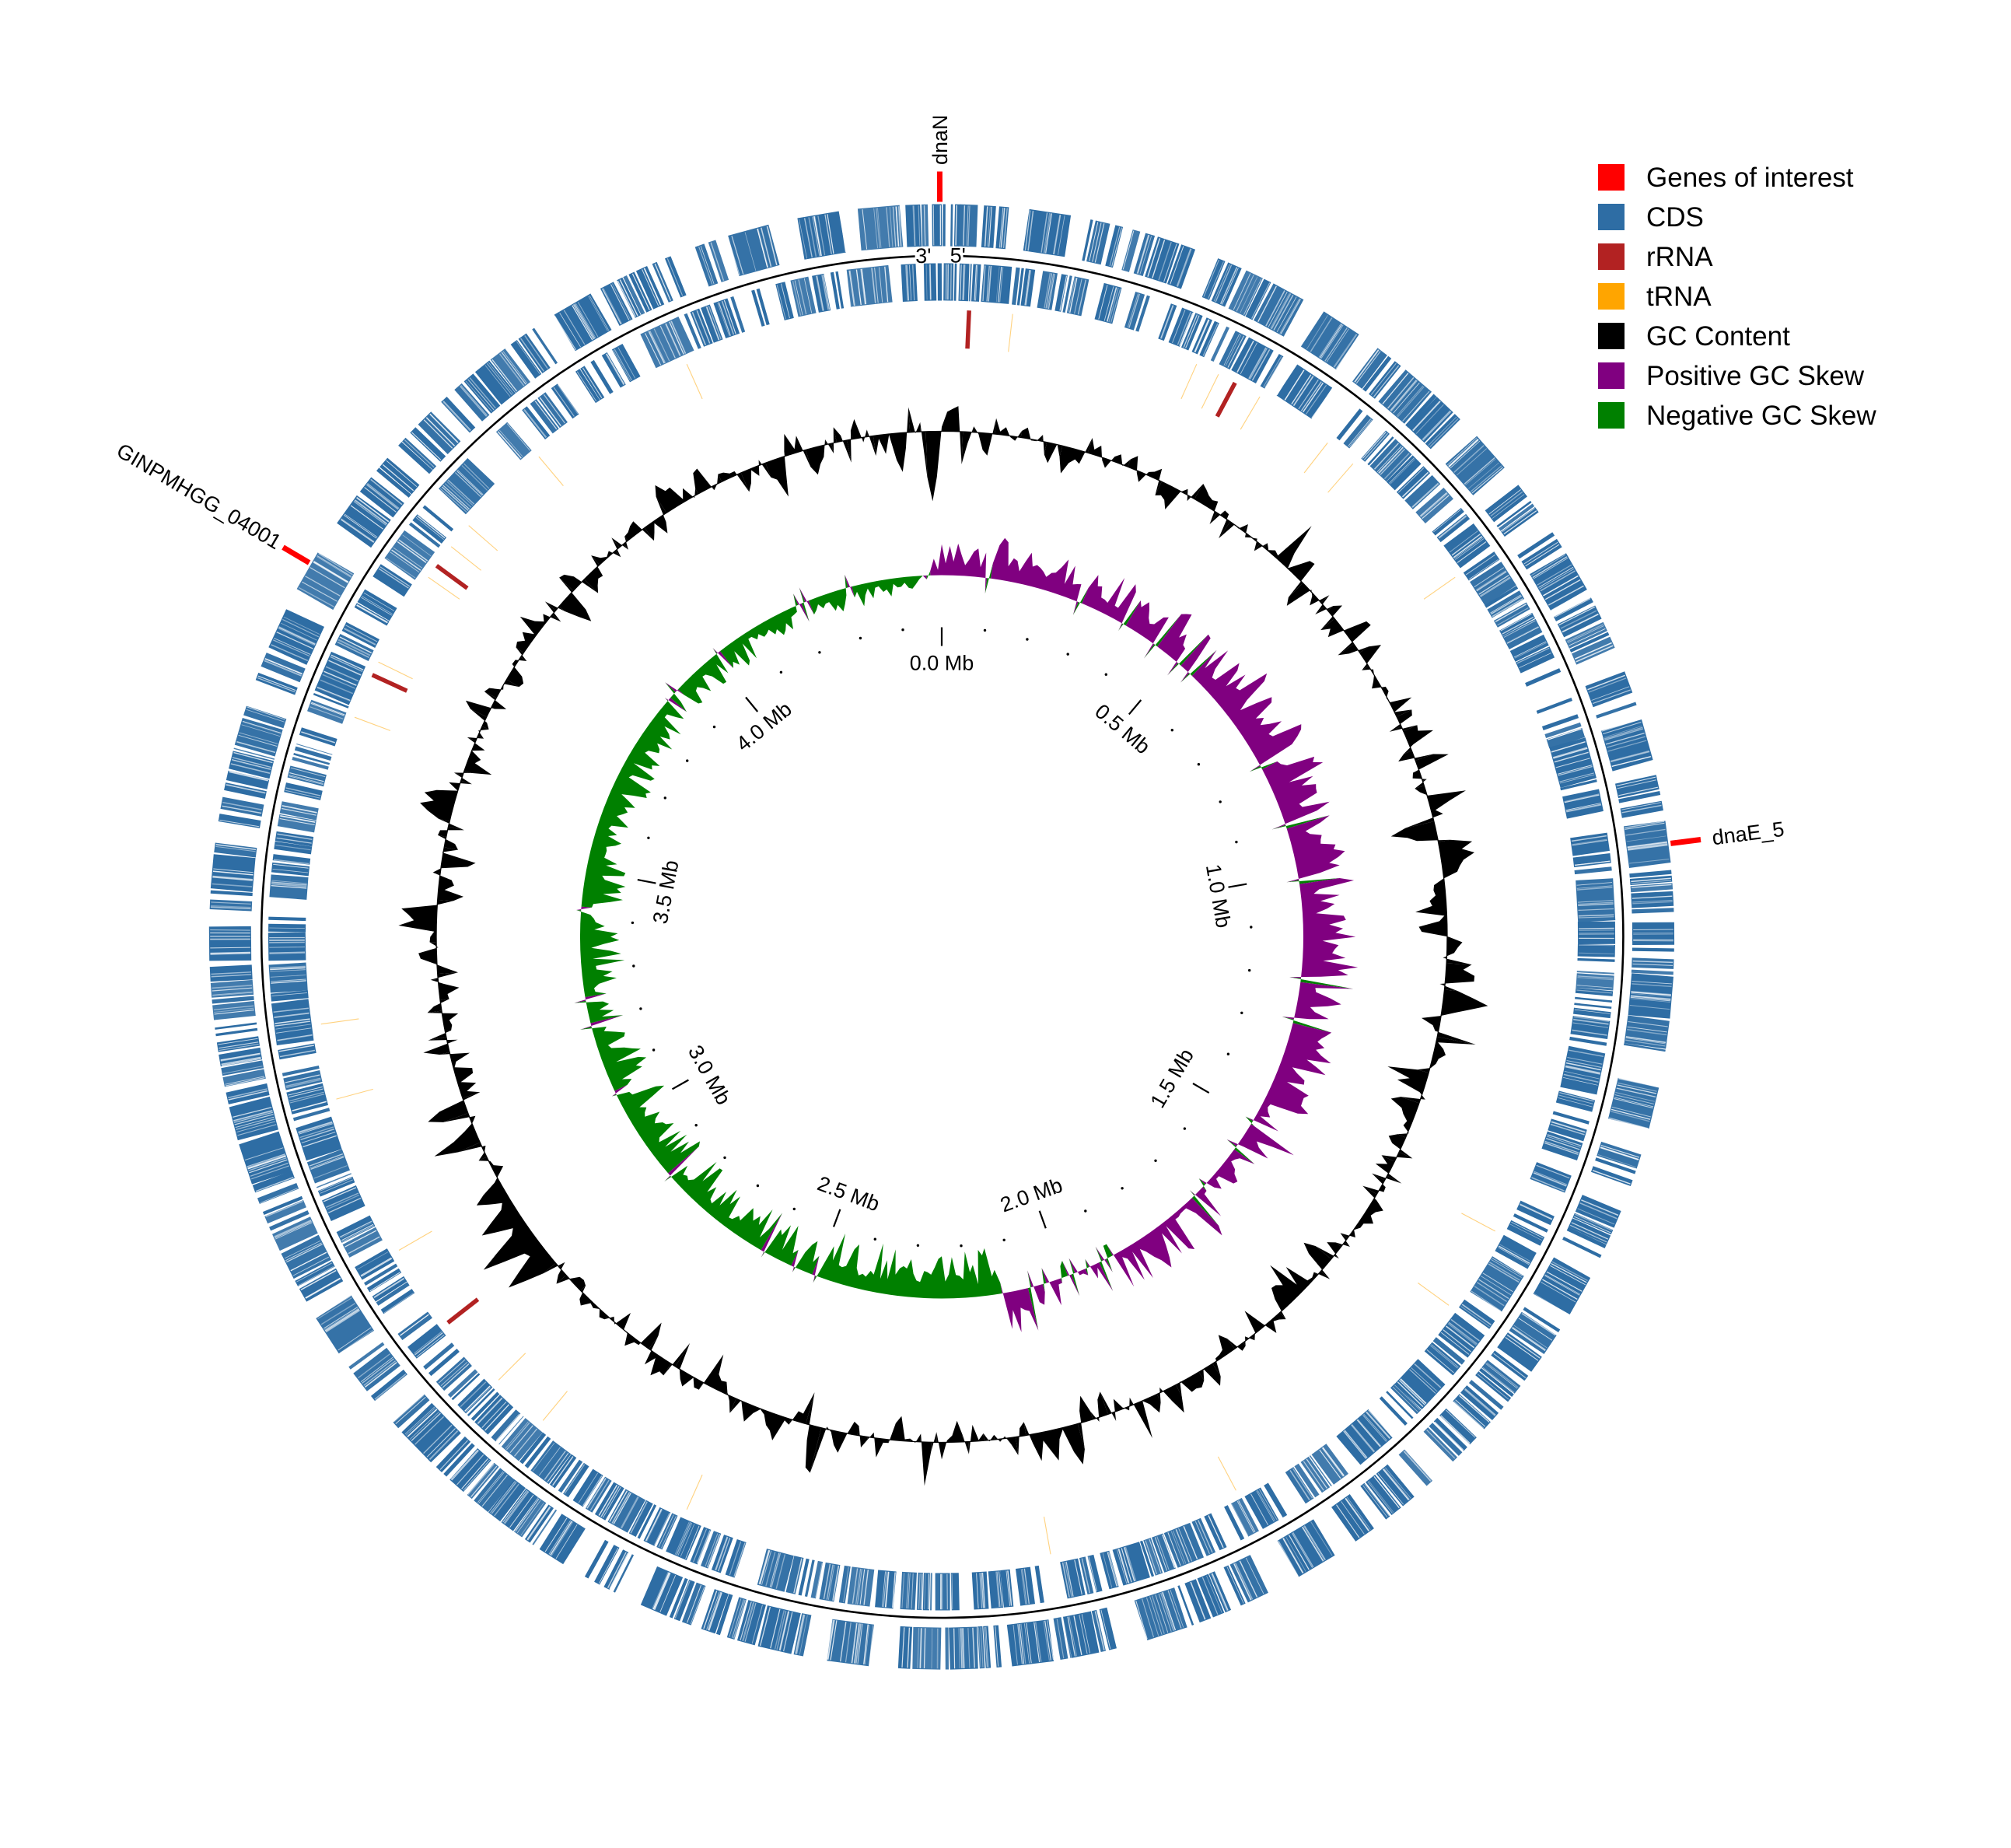 This screenshot has width=2011, height=1848. Describe the element at coordinates (942, 664) in the screenshot. I see `svg-text: 0.0 Mb` at that location.